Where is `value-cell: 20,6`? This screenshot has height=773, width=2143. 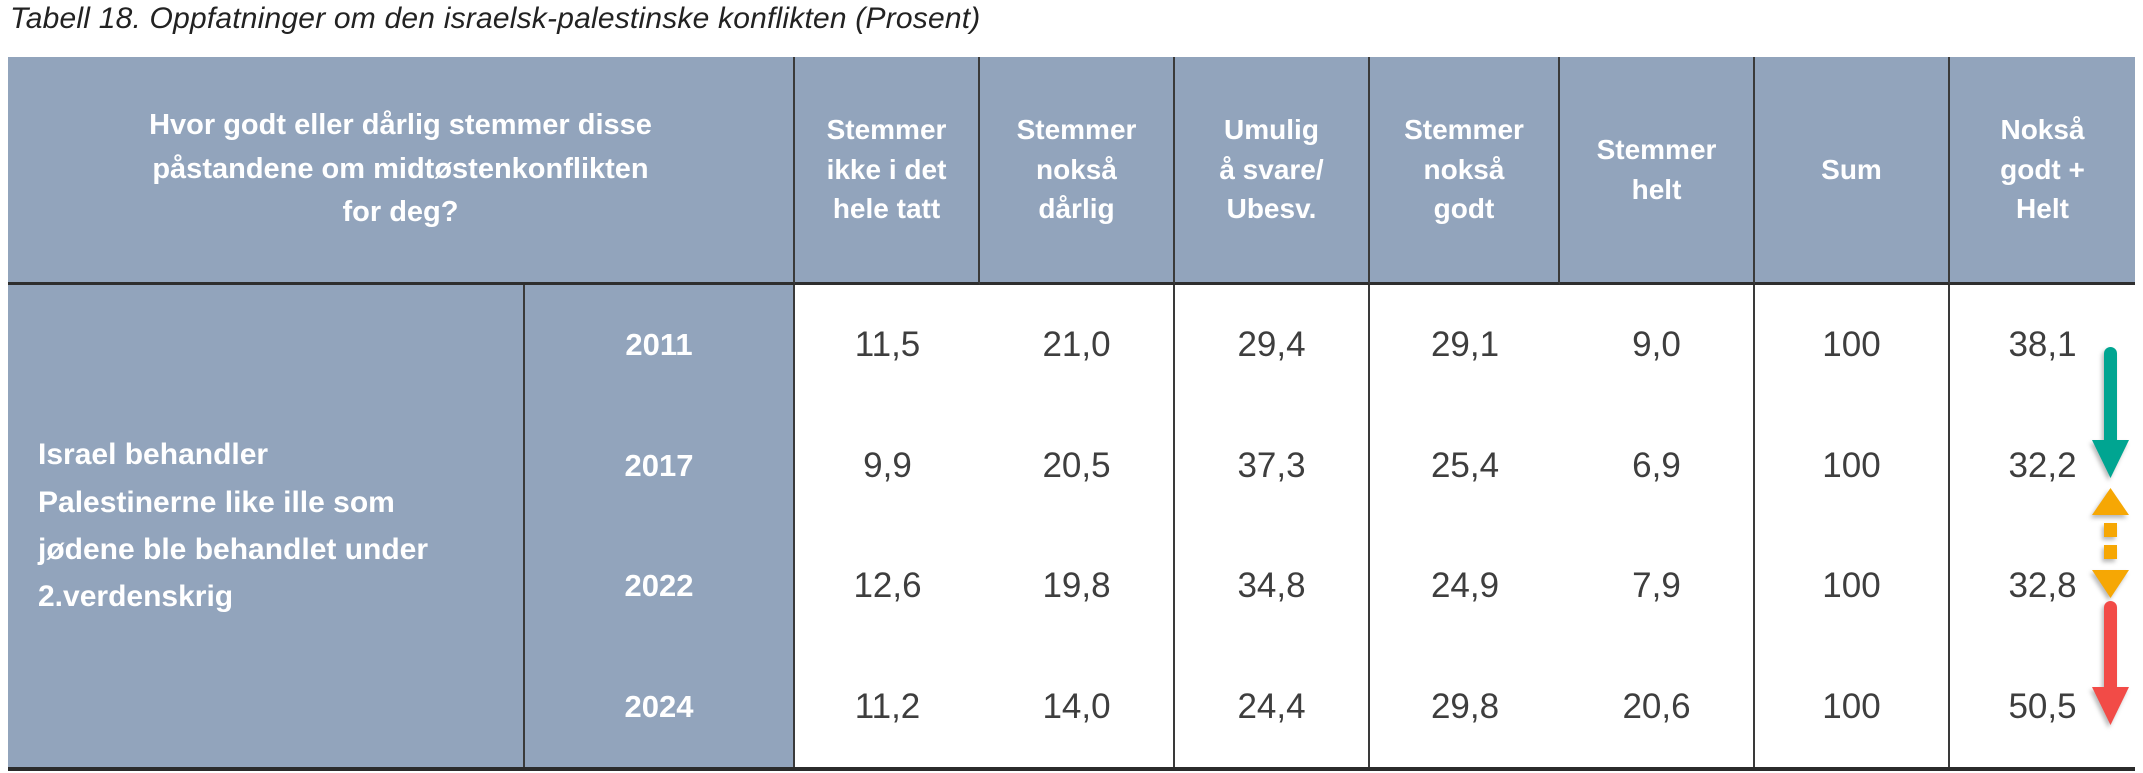
value-cell: 20,6 is located at coordinates (1657, 706).